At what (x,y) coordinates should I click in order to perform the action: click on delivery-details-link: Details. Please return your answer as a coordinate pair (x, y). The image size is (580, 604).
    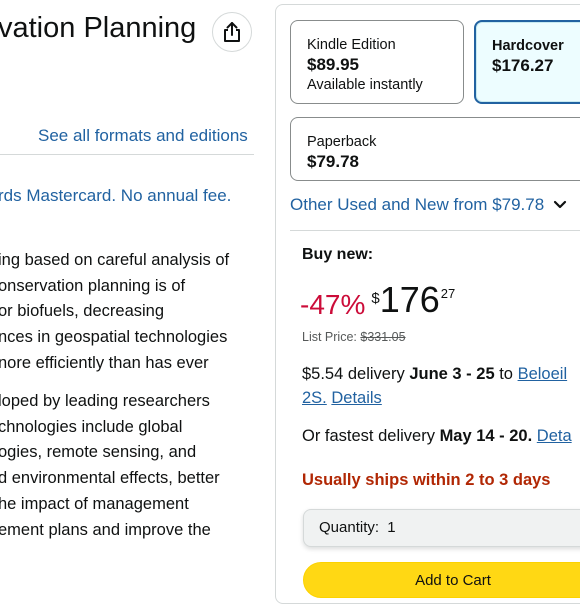
    Looking at the image, I should click on (356, 398).